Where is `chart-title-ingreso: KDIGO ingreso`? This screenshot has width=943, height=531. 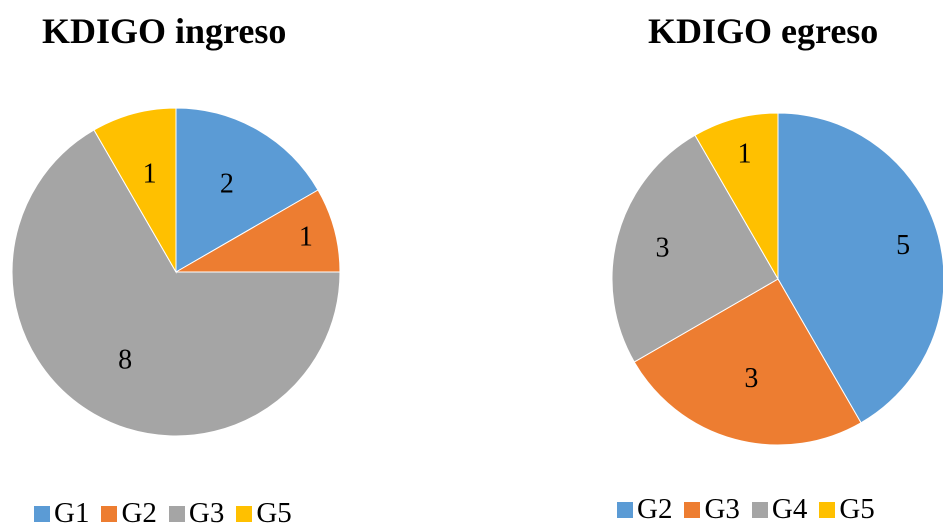
chart-title-ingreso: KDIGO ingreso is located at coordinates (164, 31).